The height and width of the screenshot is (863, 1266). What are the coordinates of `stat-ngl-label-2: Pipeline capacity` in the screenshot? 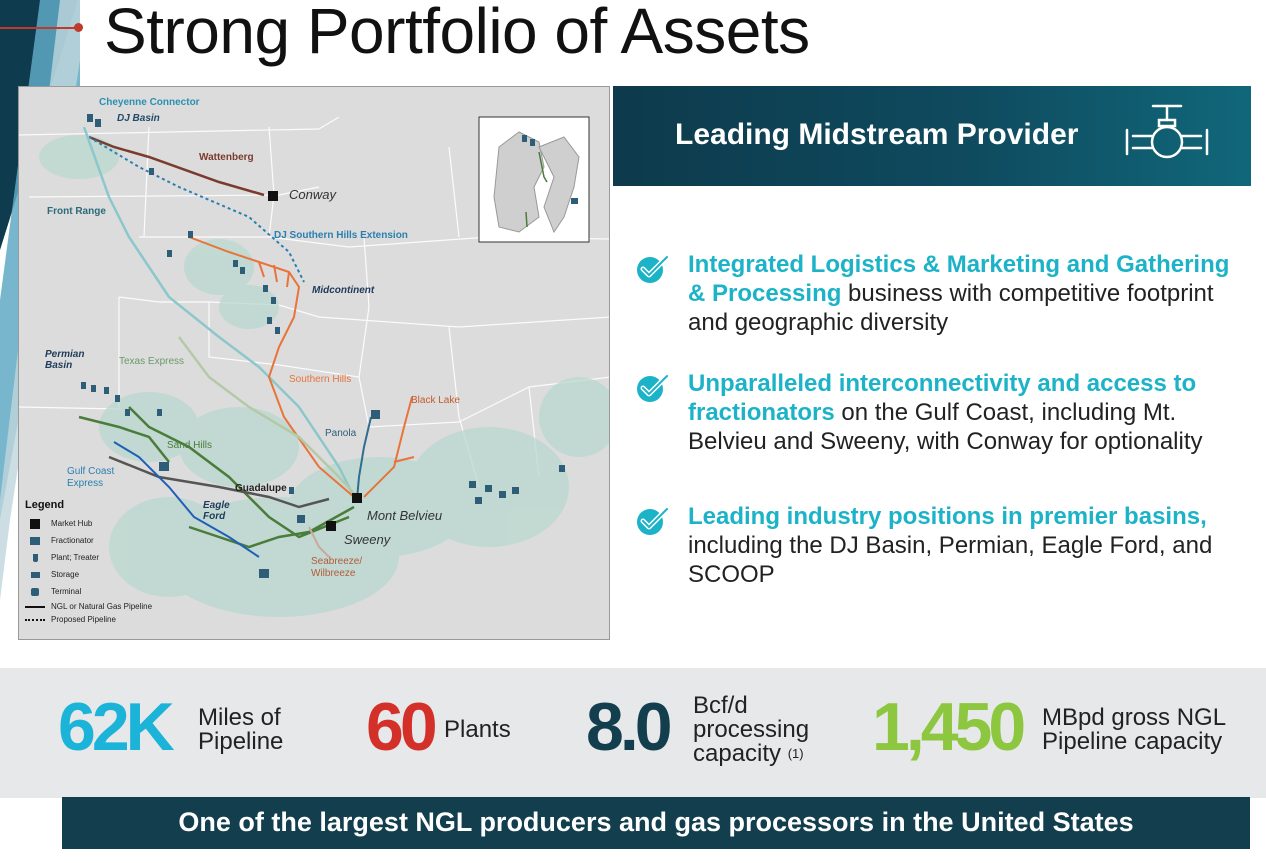 It's located at (1132, 741).